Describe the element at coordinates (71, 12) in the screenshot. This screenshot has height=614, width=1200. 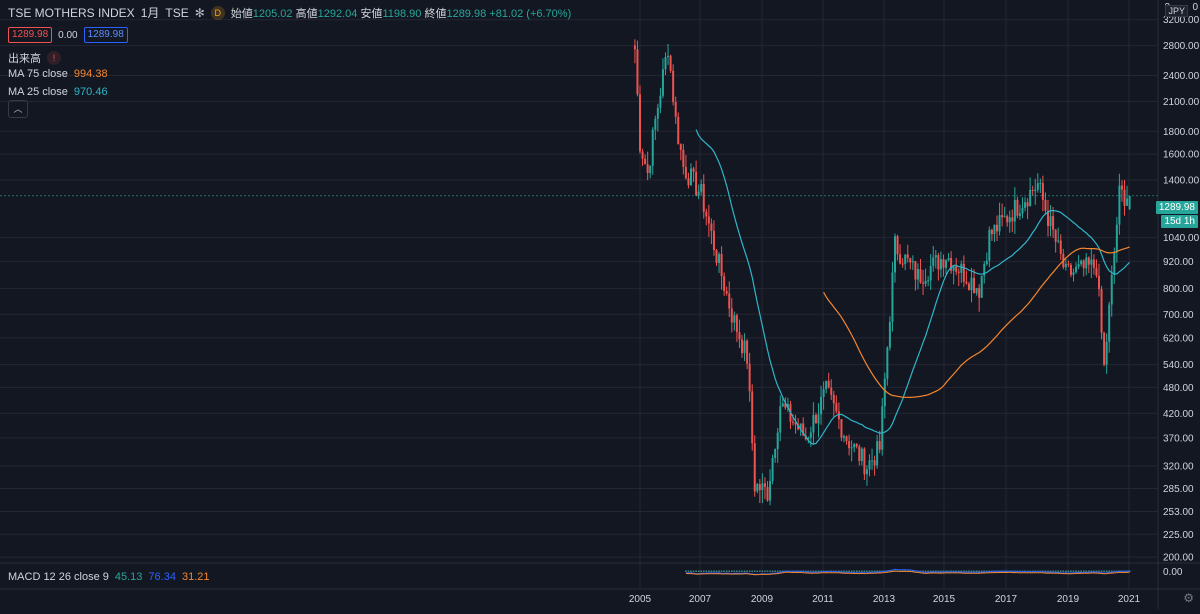
I see `symbol-name: TSE MOTHERS INDEX` at that location.